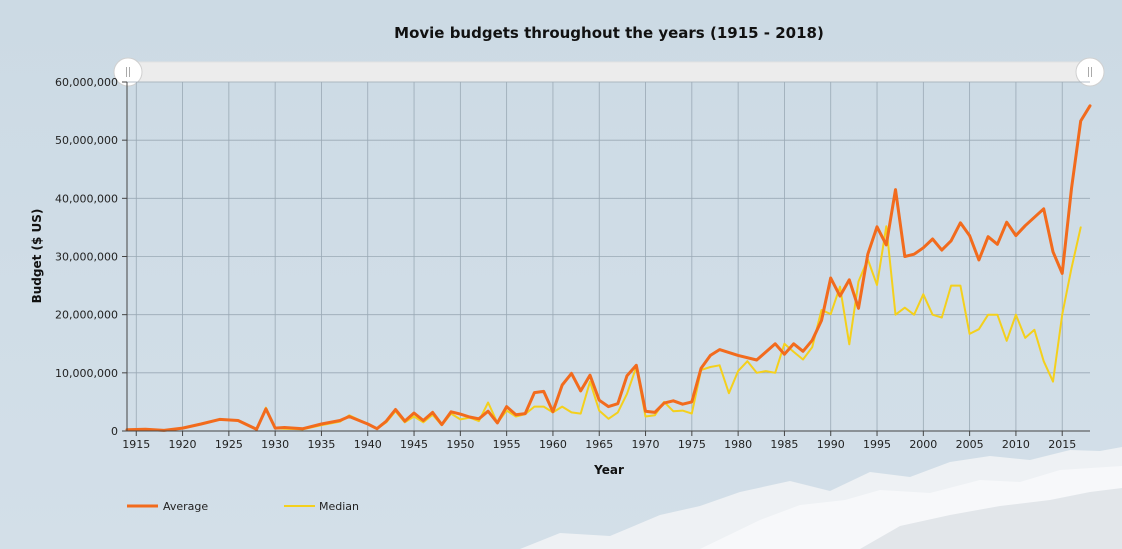 This screenshot has height=549, width=1122. What do you see at coordinates (414, 444) in the screenshot?
I see `x-tick-label: 1945` at bounding box center [414, 444].